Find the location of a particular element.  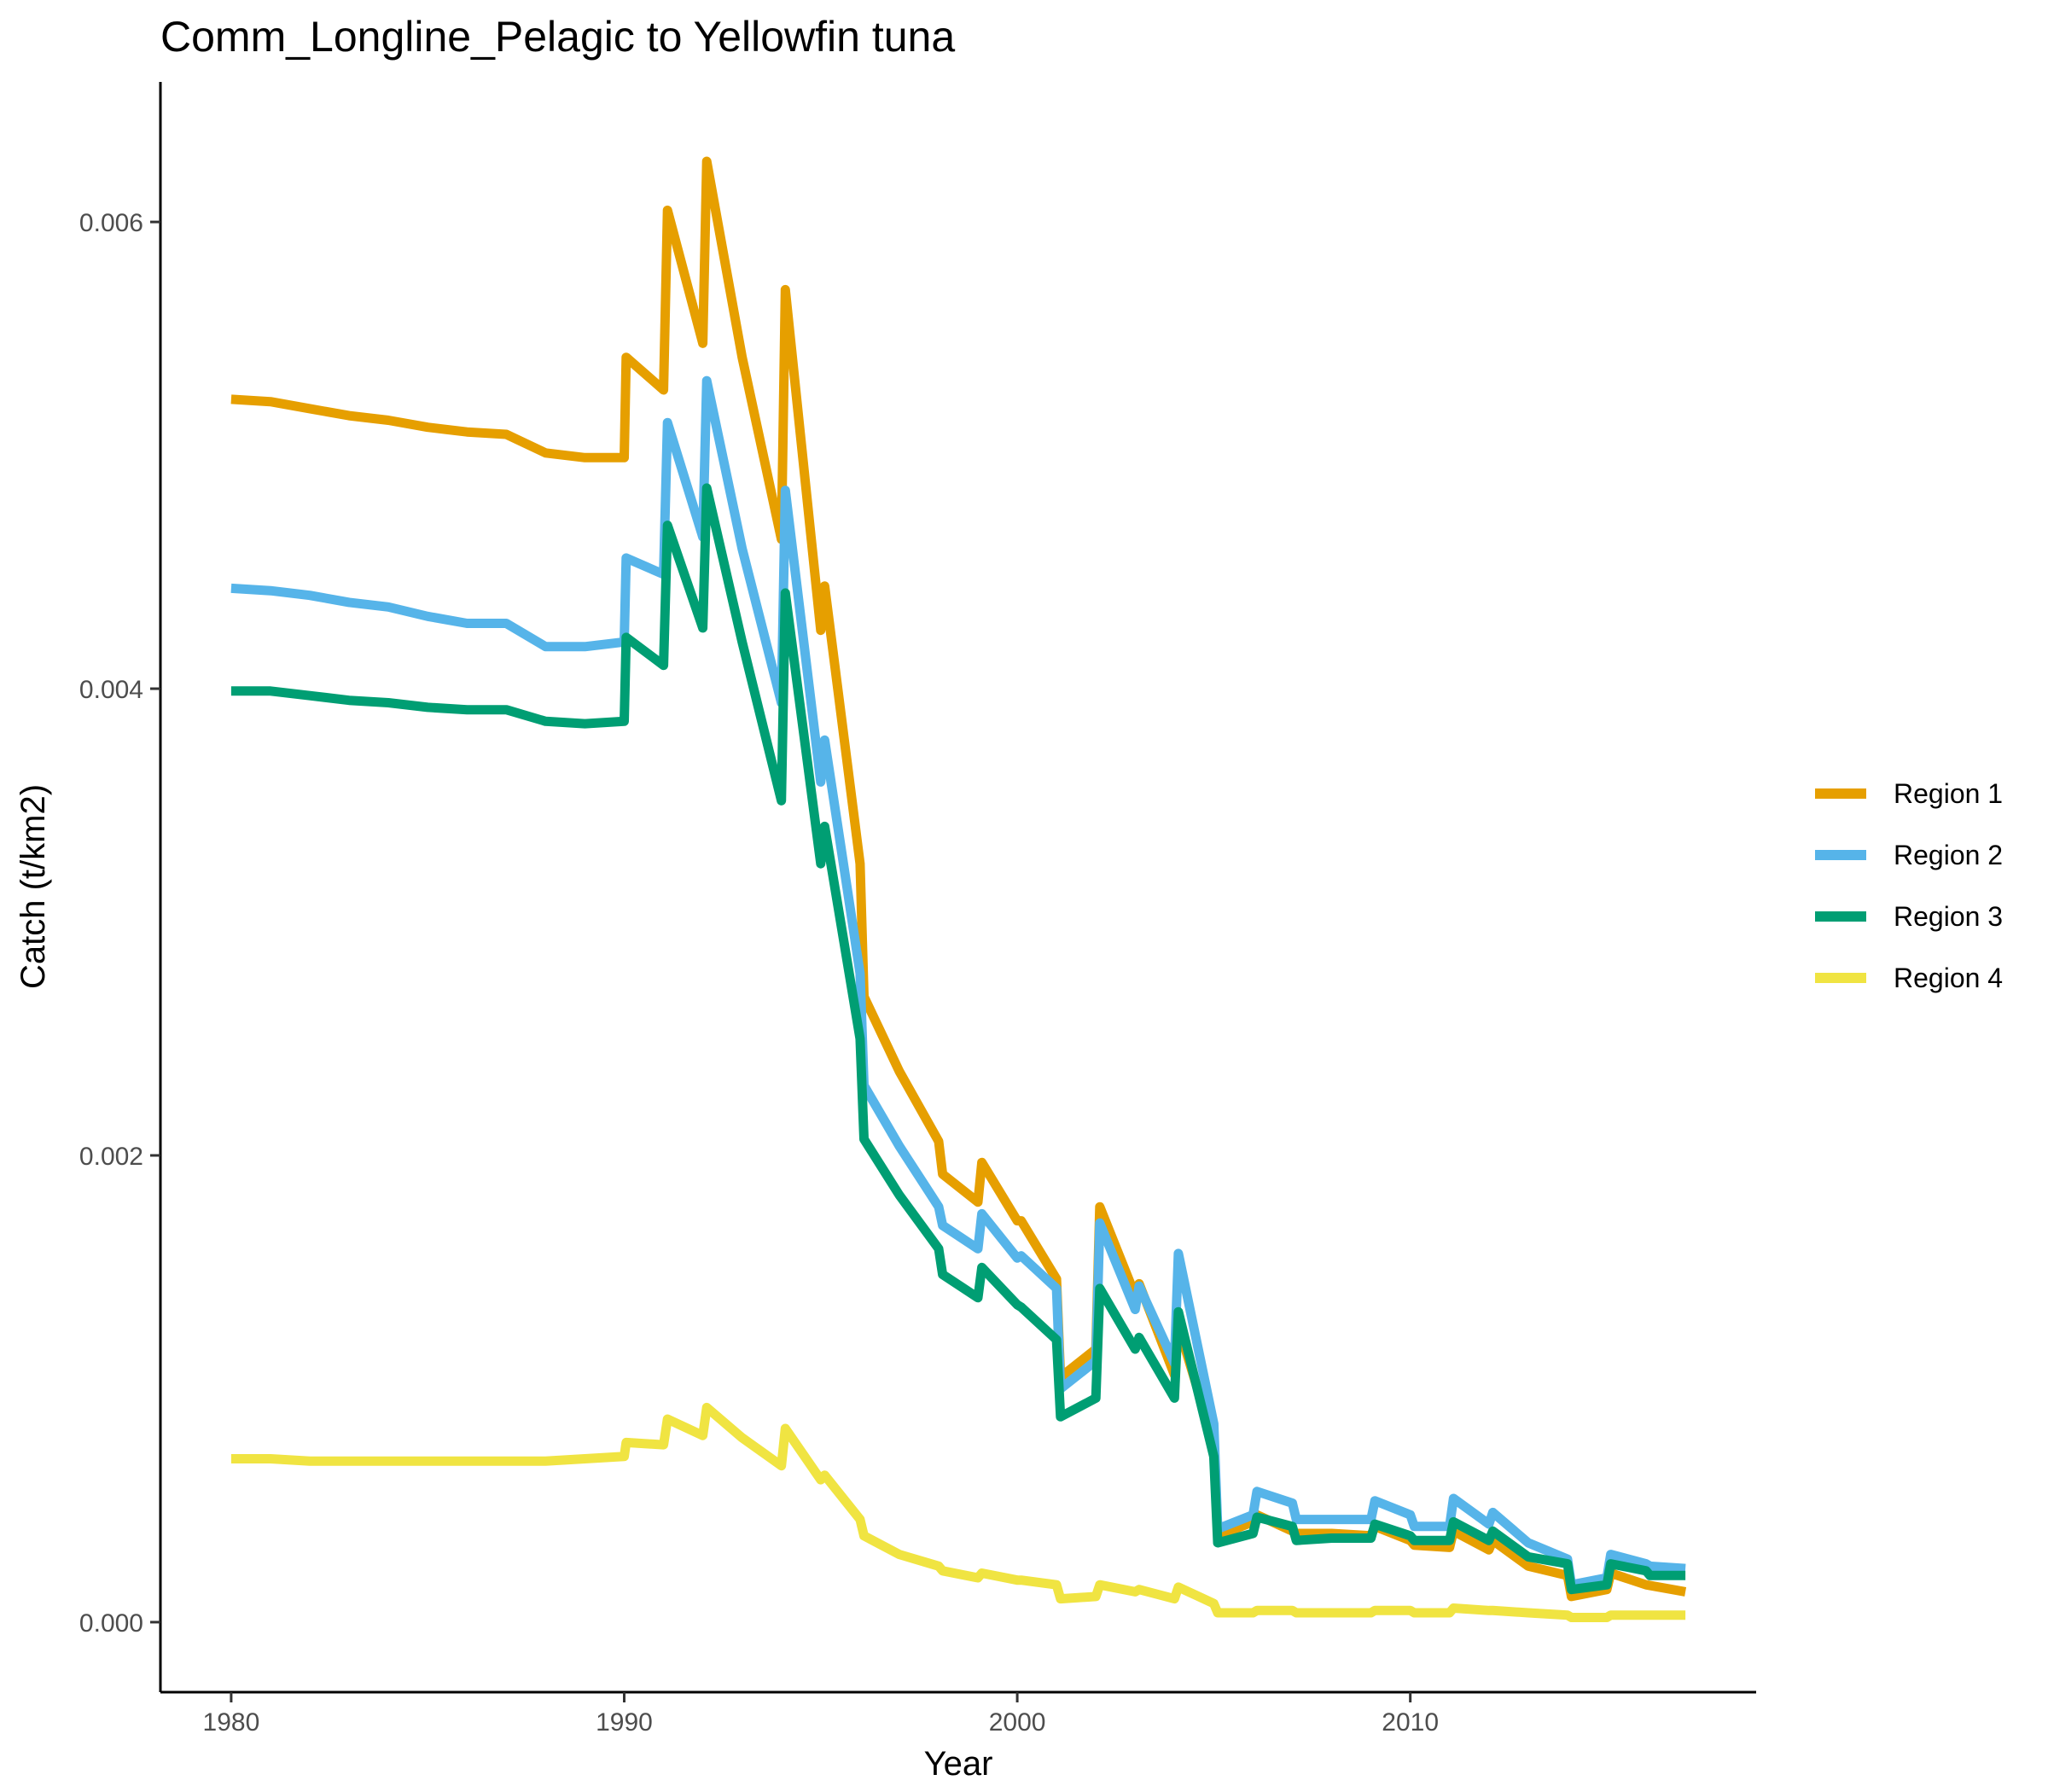

chart-title: Comm_Longline_Pelagic to Yellowfin tuna is located at coordinates (557, 37).